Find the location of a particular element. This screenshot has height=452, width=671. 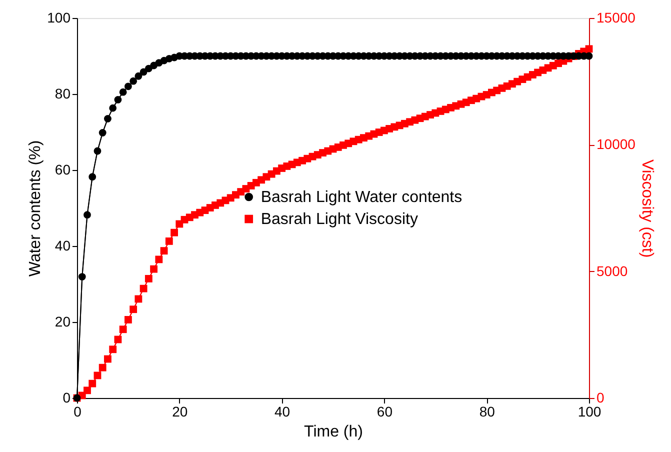

y-tick-label: 100 is located at coordinates (59, 18).